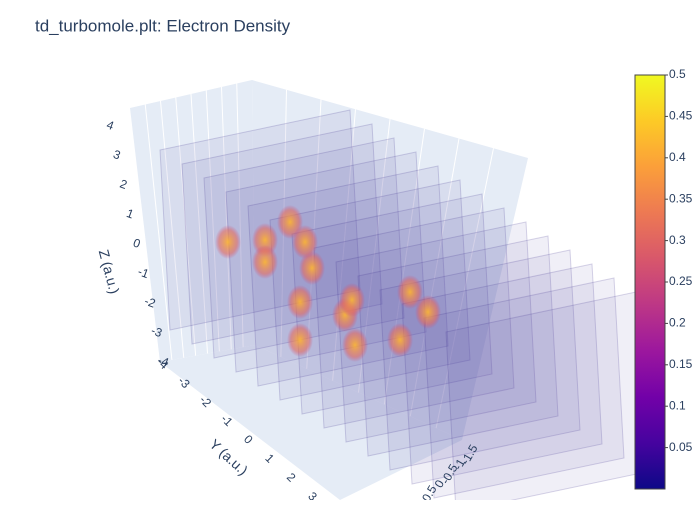 The width and height of the screenshot is (700, 505). What do you see at coordinates (123, 185) in the screenshot?
I see `zticks-label: 2` at bounding box center [123, 185].